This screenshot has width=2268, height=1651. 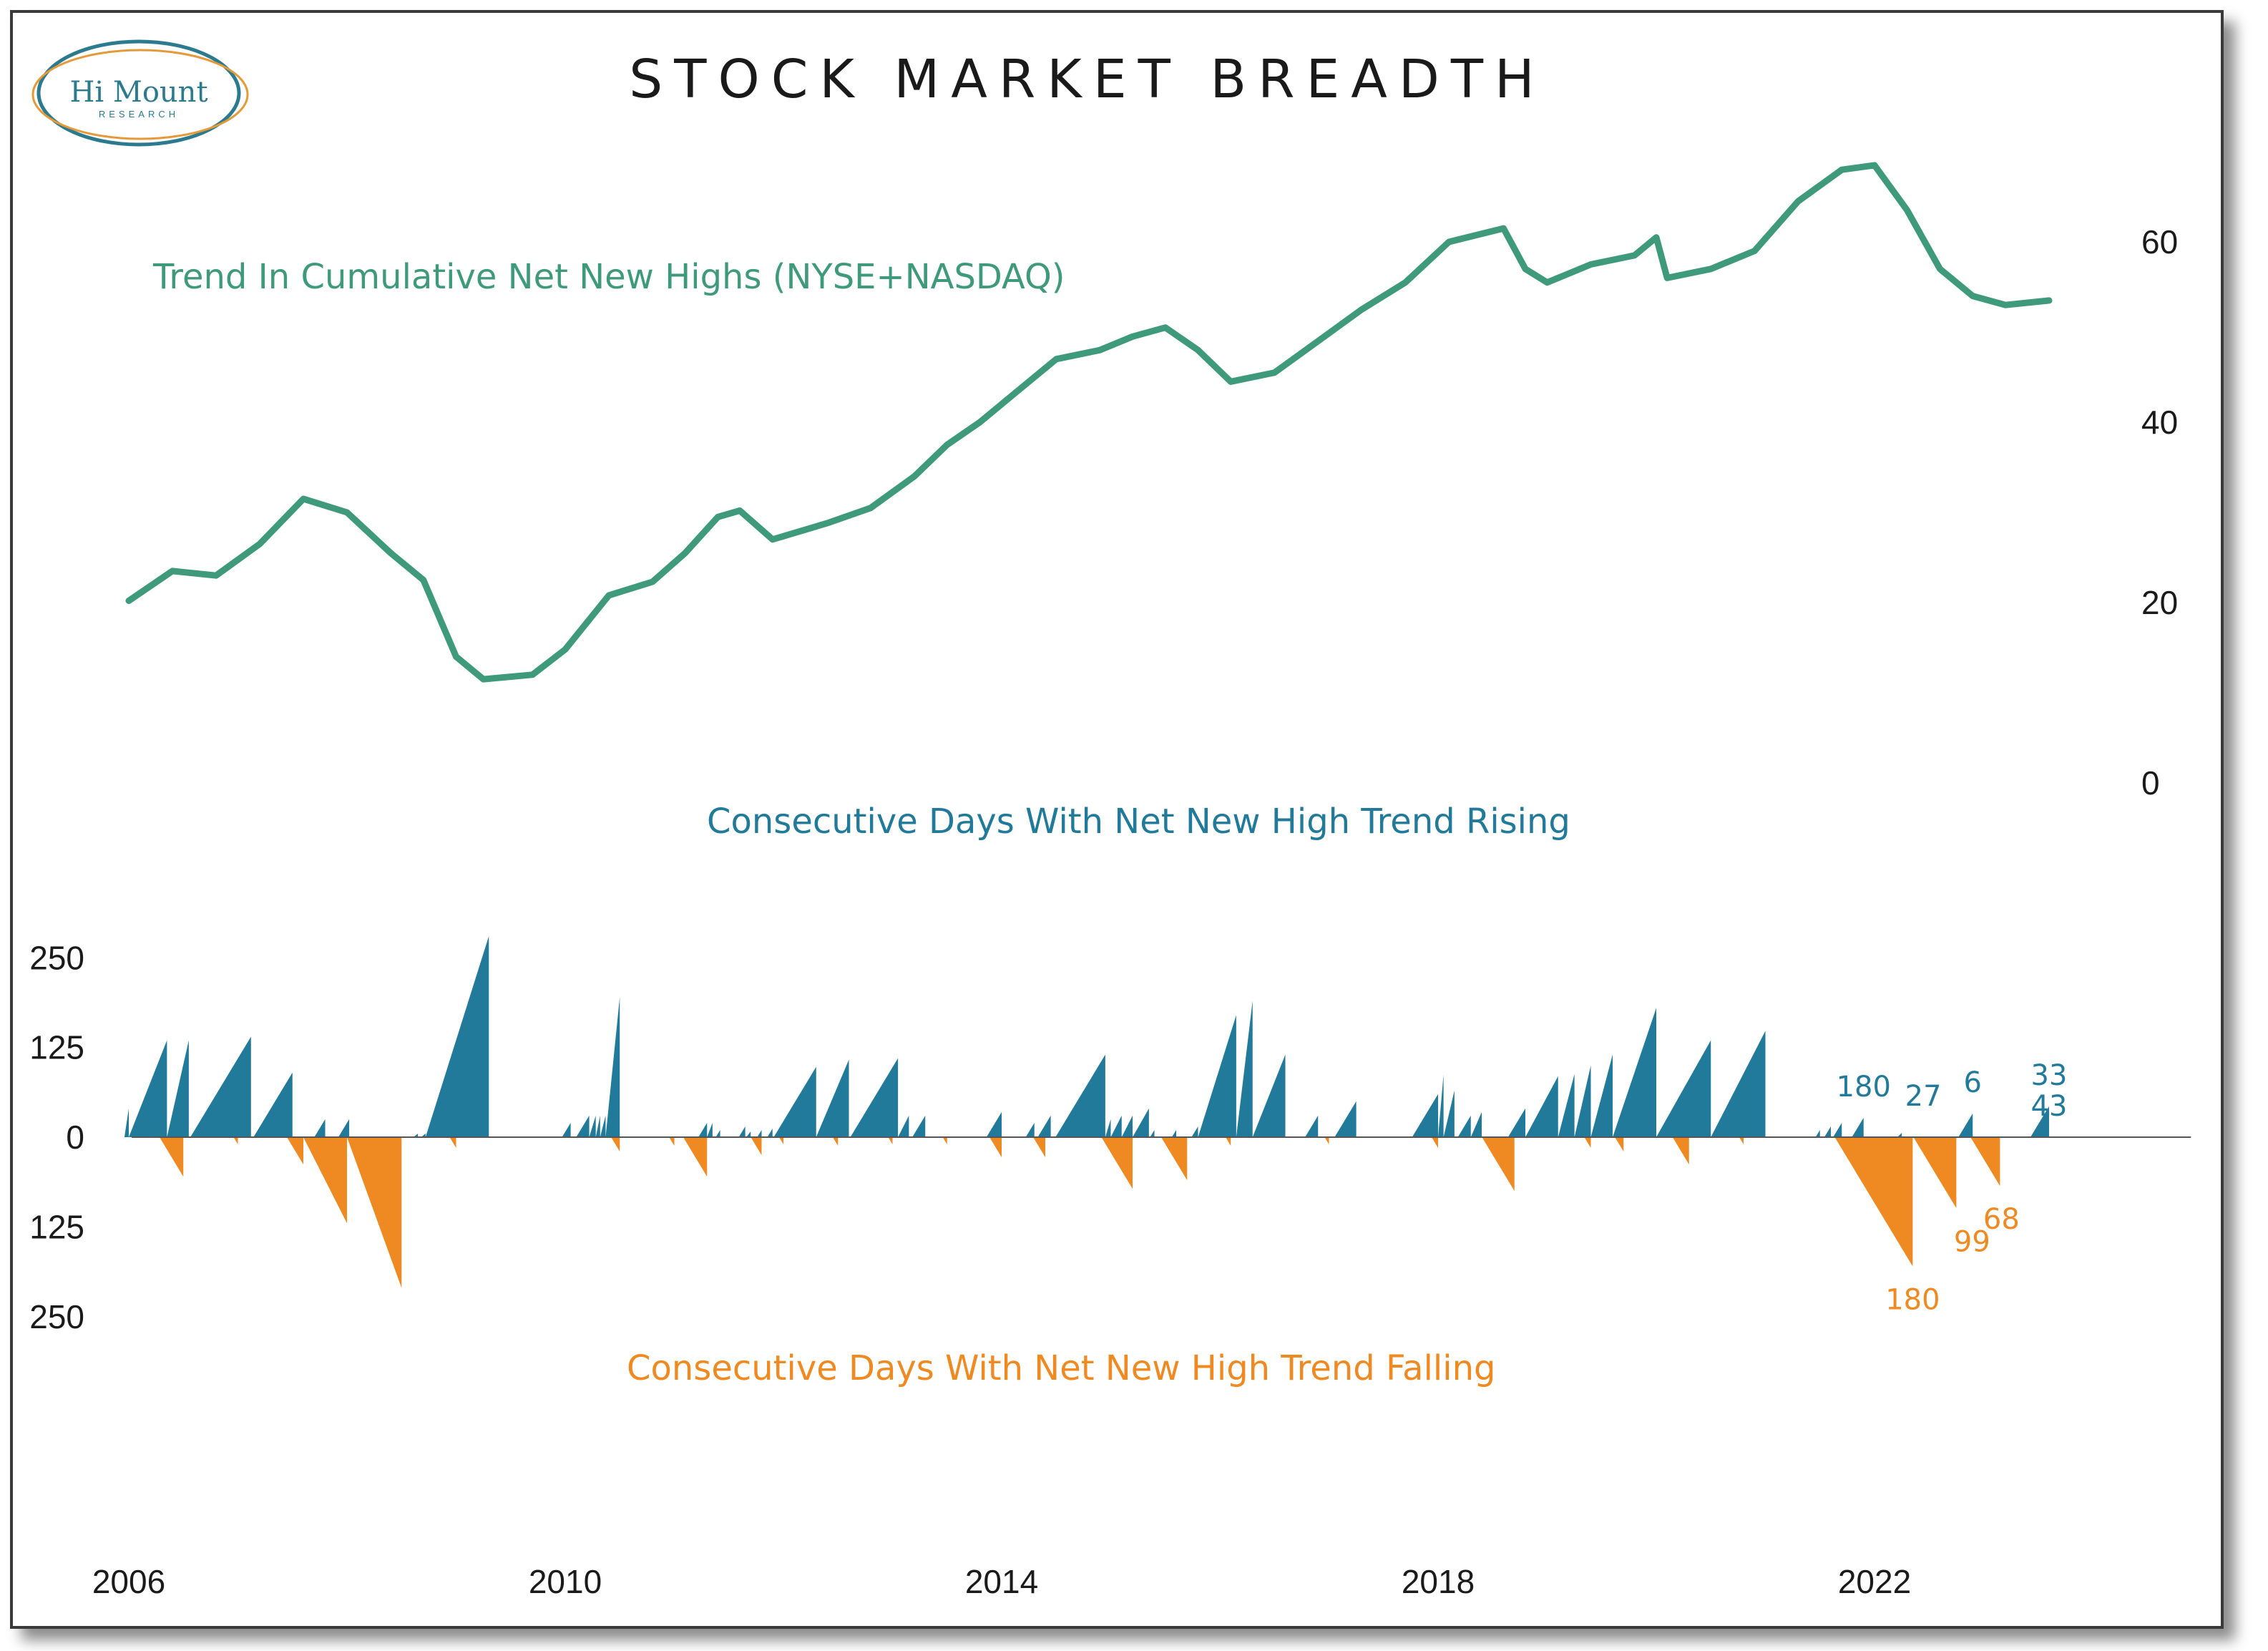 I want to click on right-tick-label: 40, so click(x=2159, y=422).